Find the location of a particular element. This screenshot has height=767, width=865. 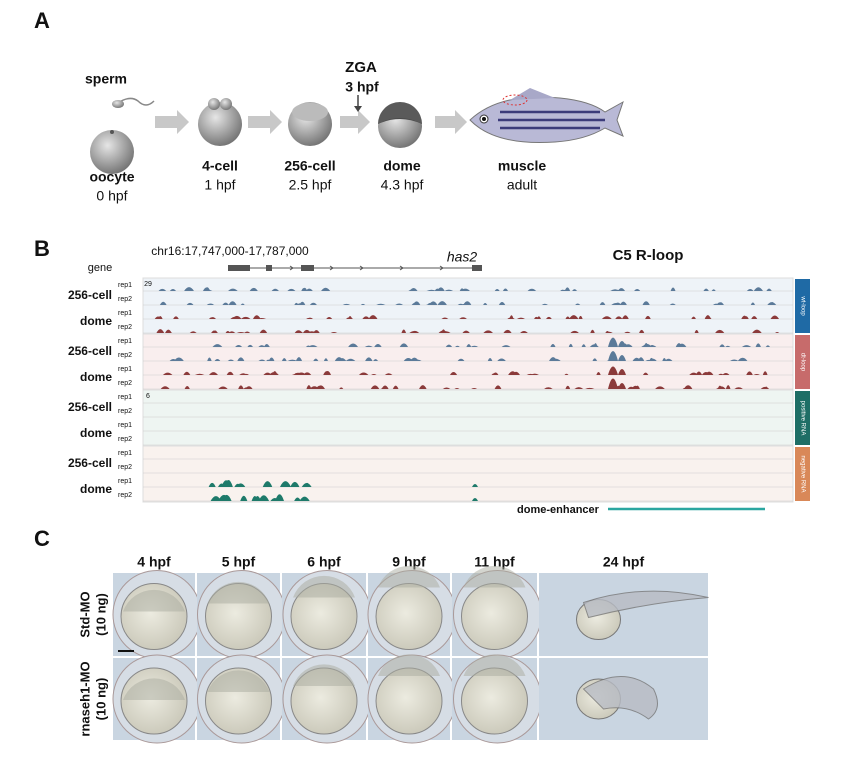

stage-time: 0 hpf is located at coordinates (111, 196).